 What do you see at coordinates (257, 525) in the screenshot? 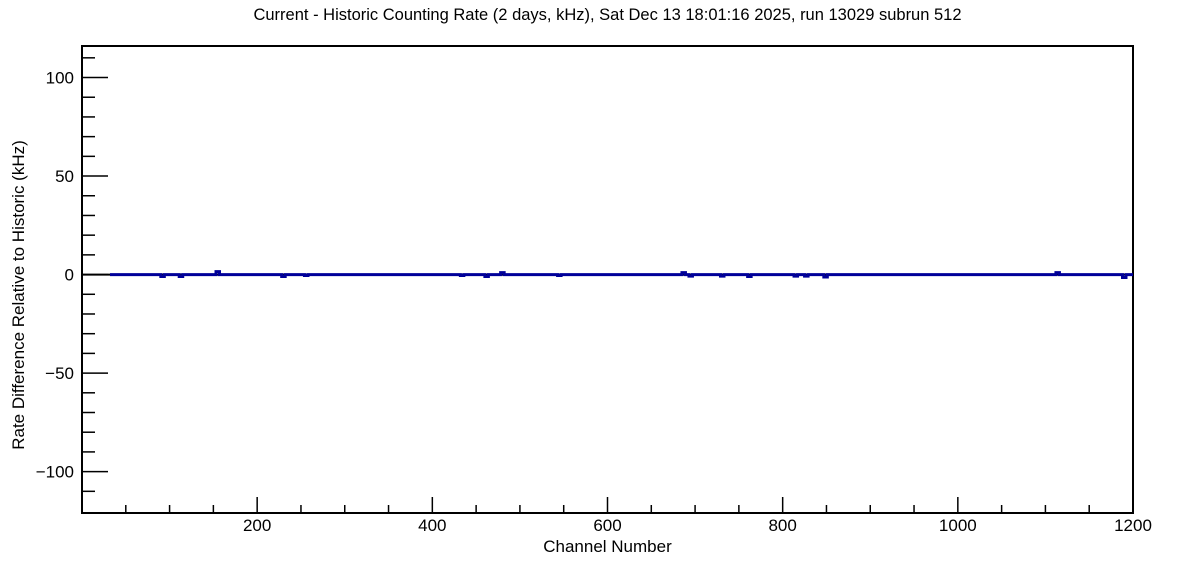
I see `x-tick-label: 200` at bounding box center [257, 525].